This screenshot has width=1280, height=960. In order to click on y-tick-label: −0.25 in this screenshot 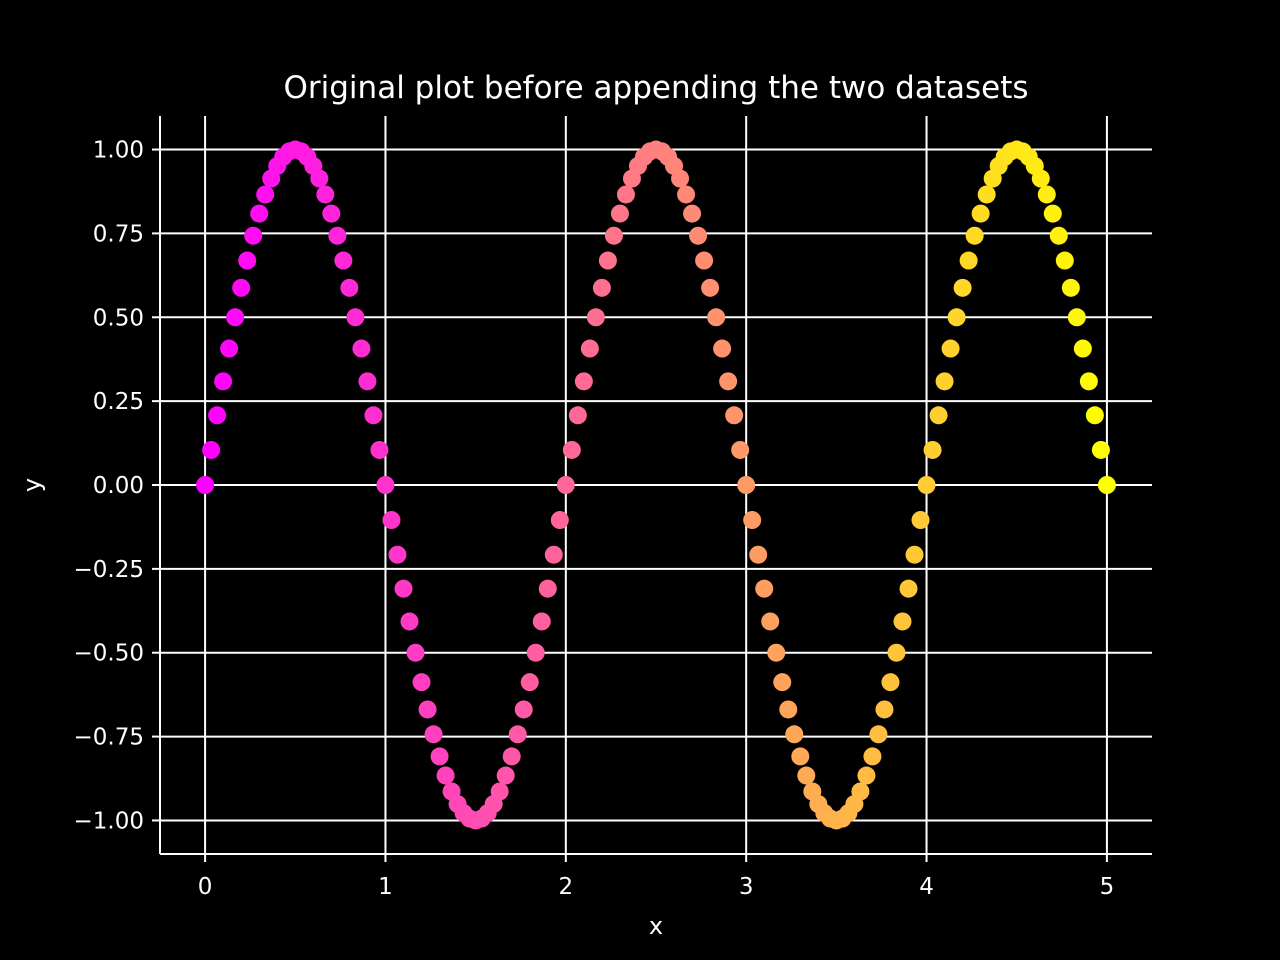, I will do `click(109, 570)`.